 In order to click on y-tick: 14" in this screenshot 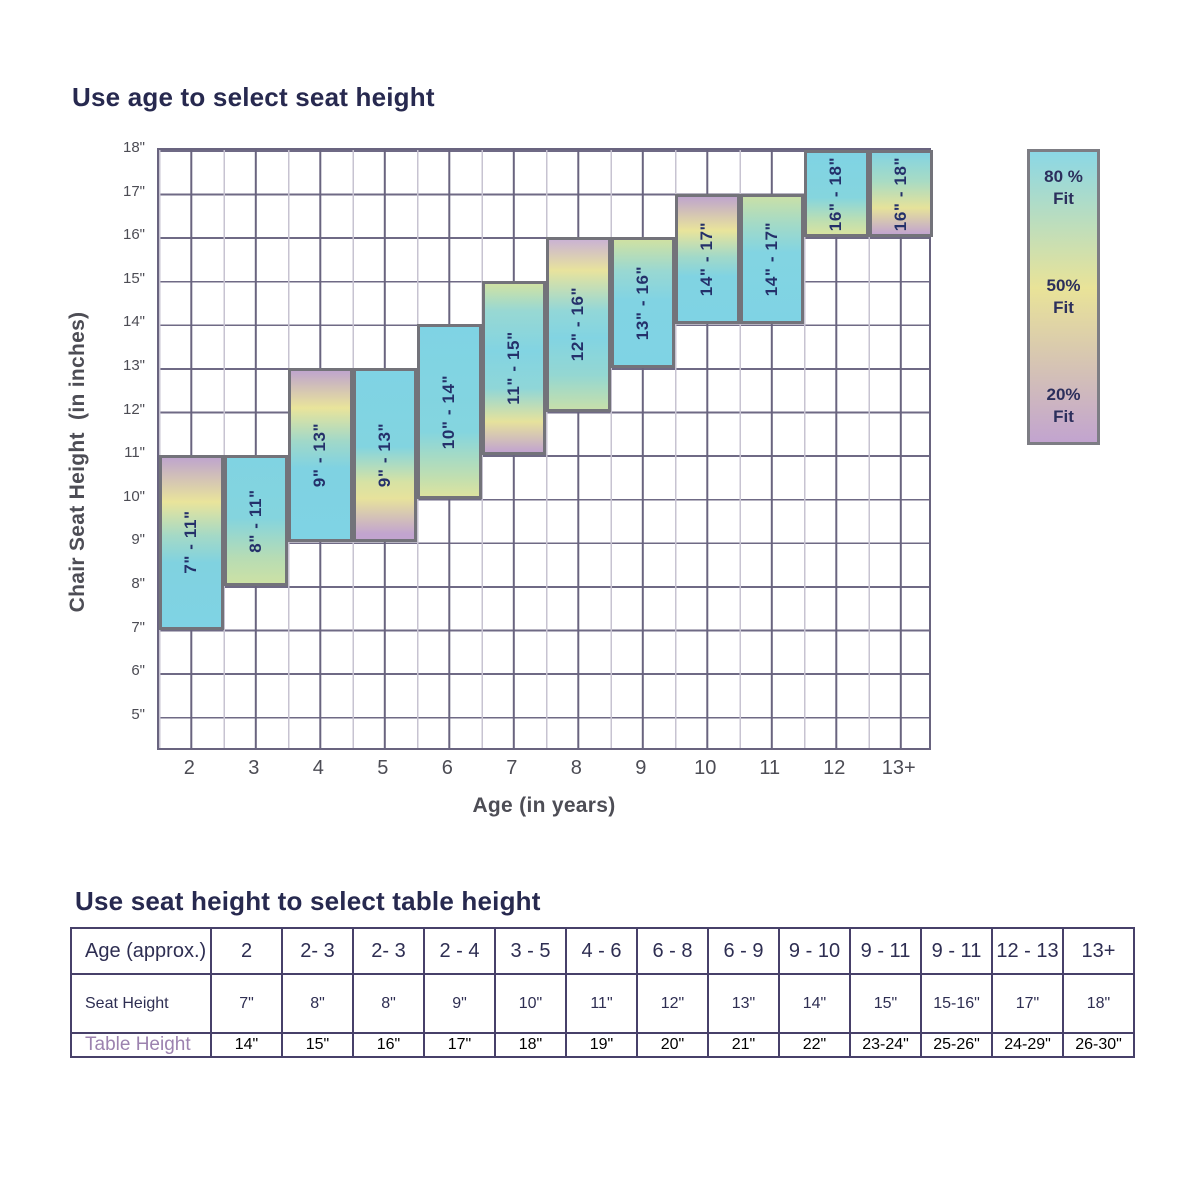, I will do `click(133, 322)`.